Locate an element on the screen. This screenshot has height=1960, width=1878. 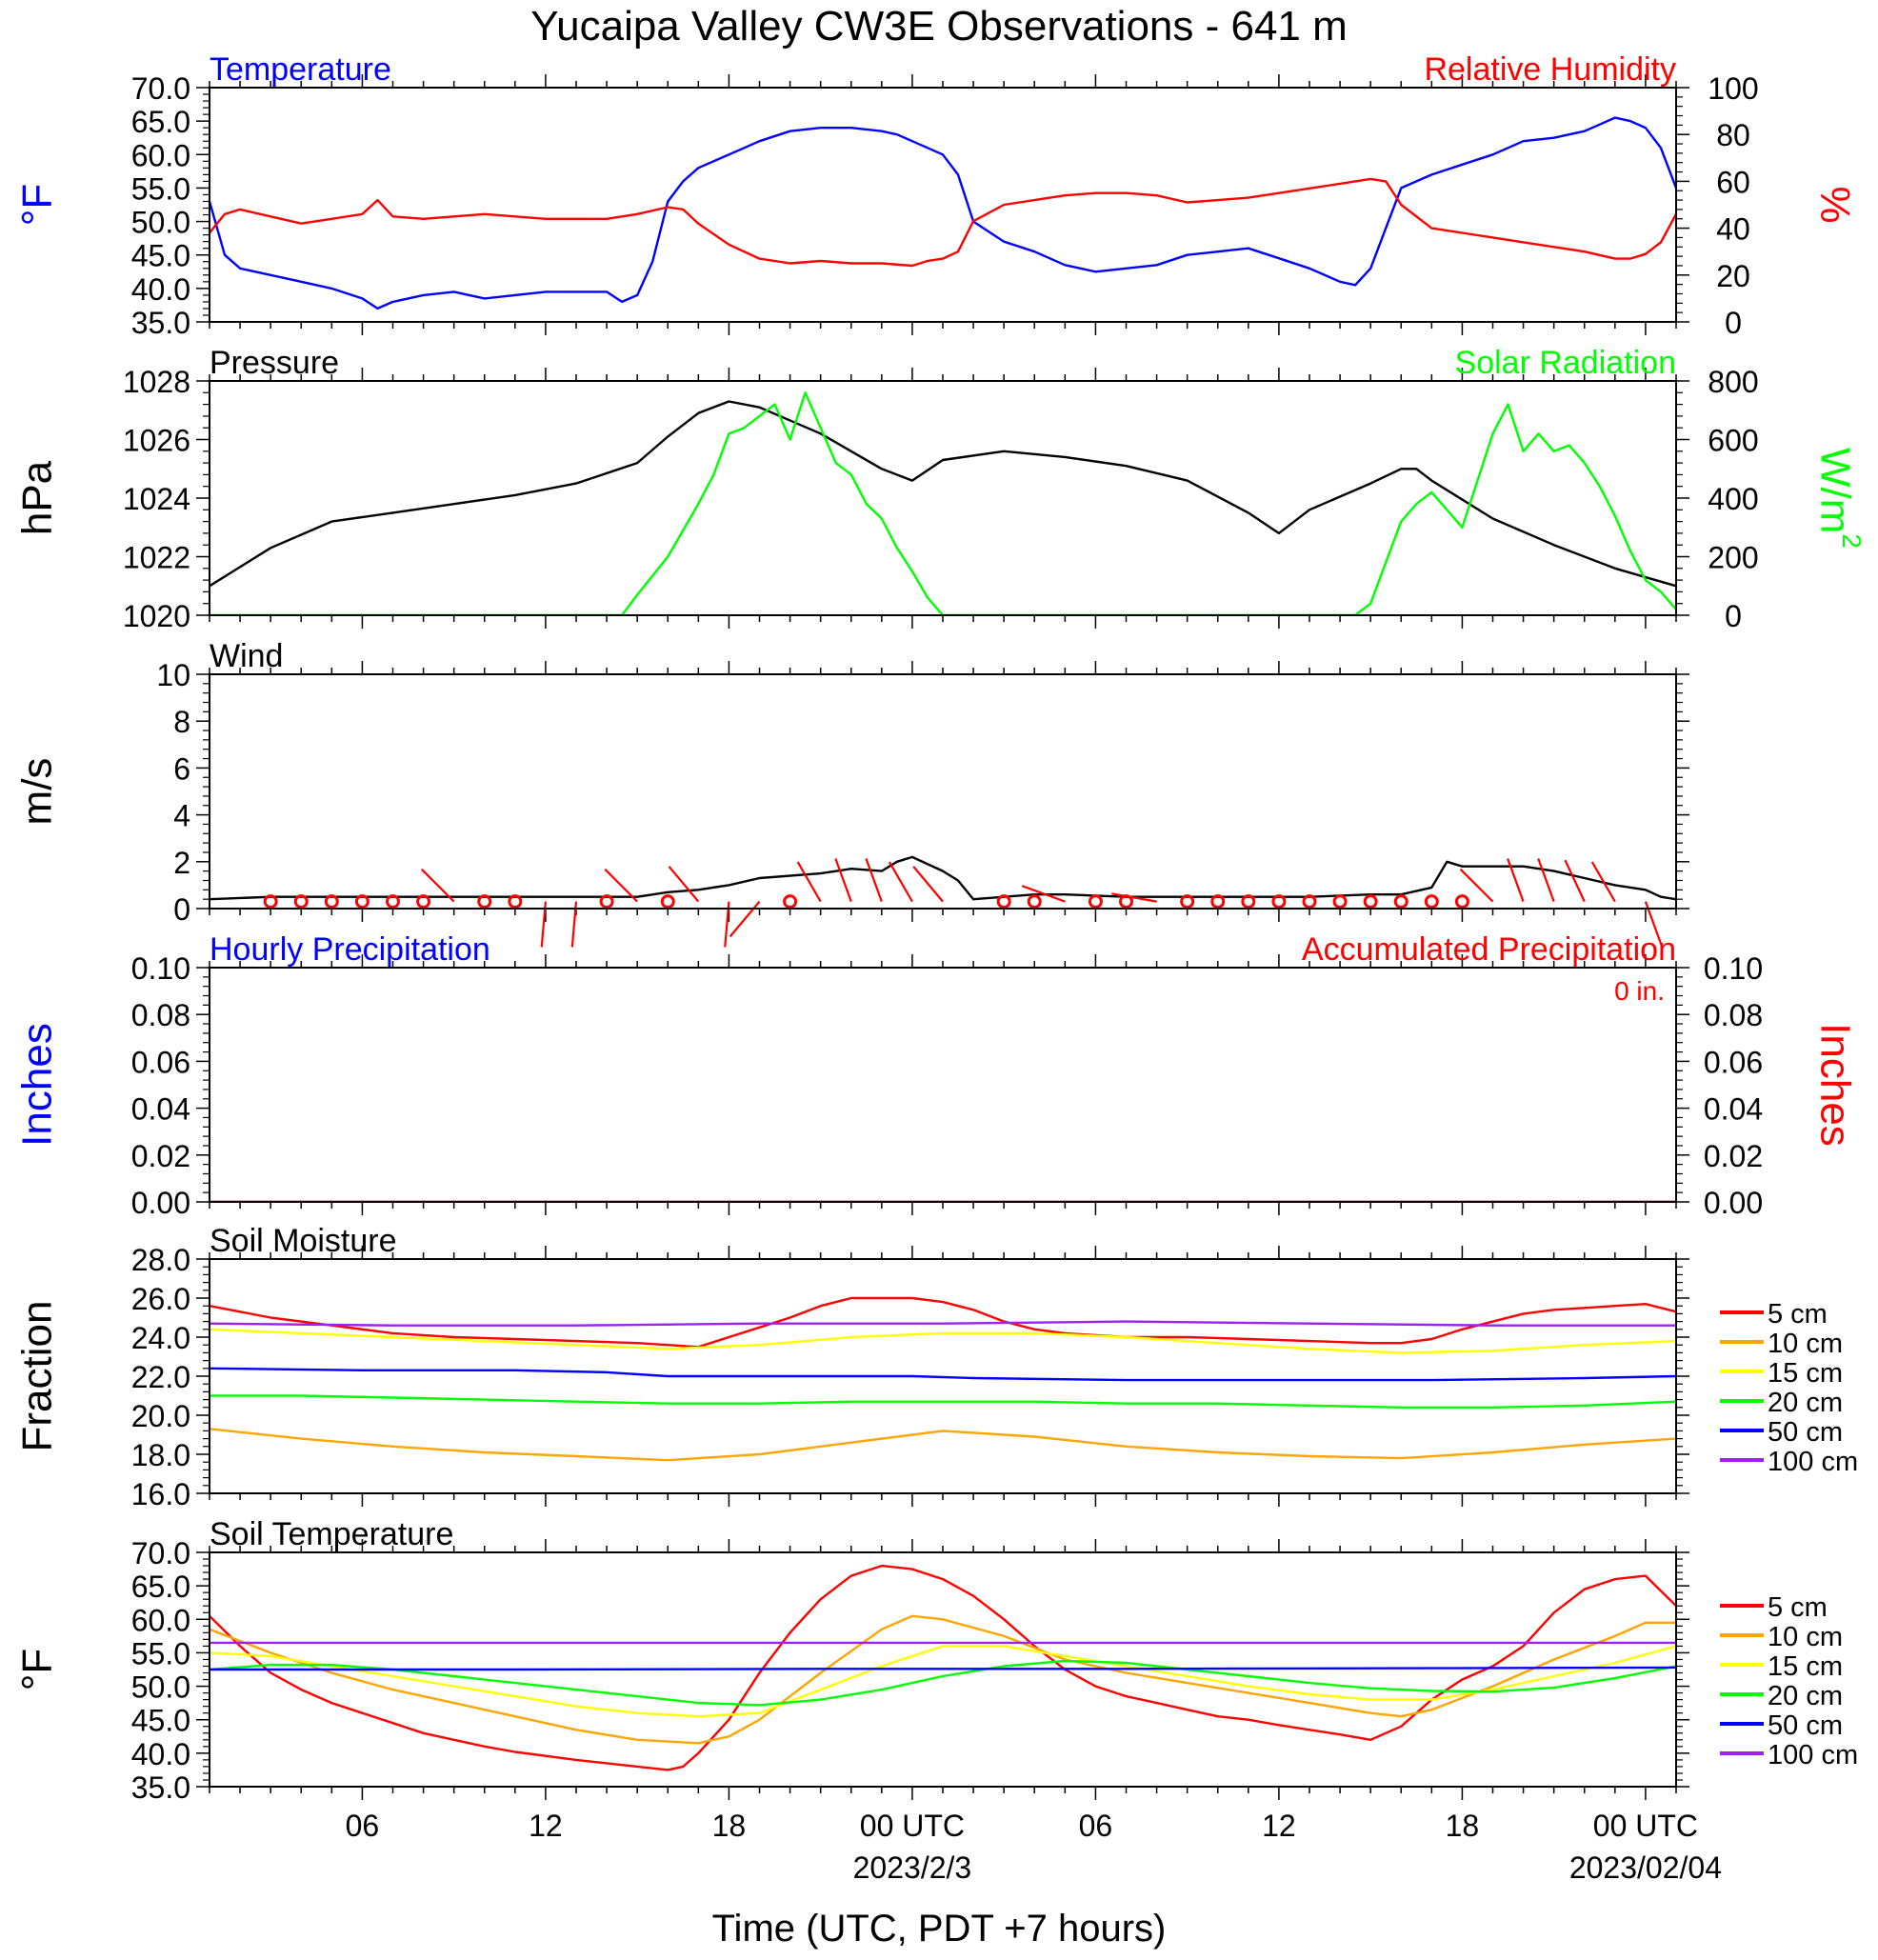
y-right-tick-label: 20 is located at coordinates (1733, 276).